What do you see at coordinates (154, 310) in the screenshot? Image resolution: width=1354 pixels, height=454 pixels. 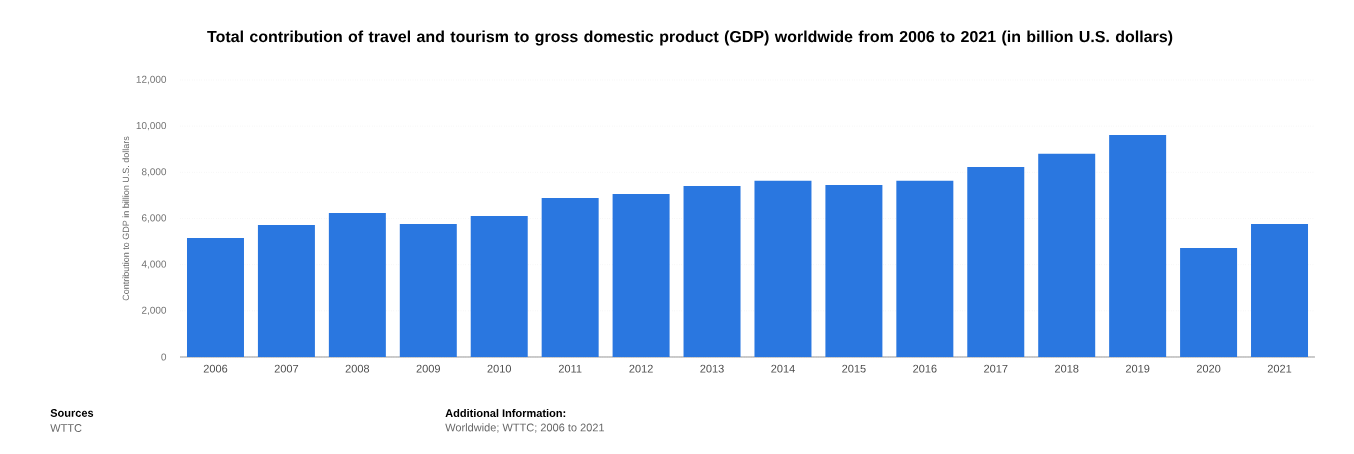 I see `y-tick-label: 2,000` at bounding box center [154, 310].